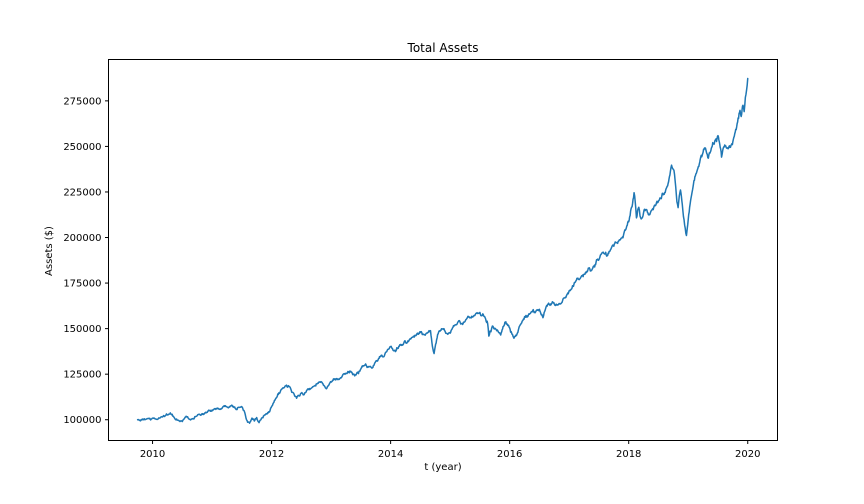  Describe the element at coordinates (628, 454) in the screenshot. I see `x-tick-label-2018: 2018` at that location.